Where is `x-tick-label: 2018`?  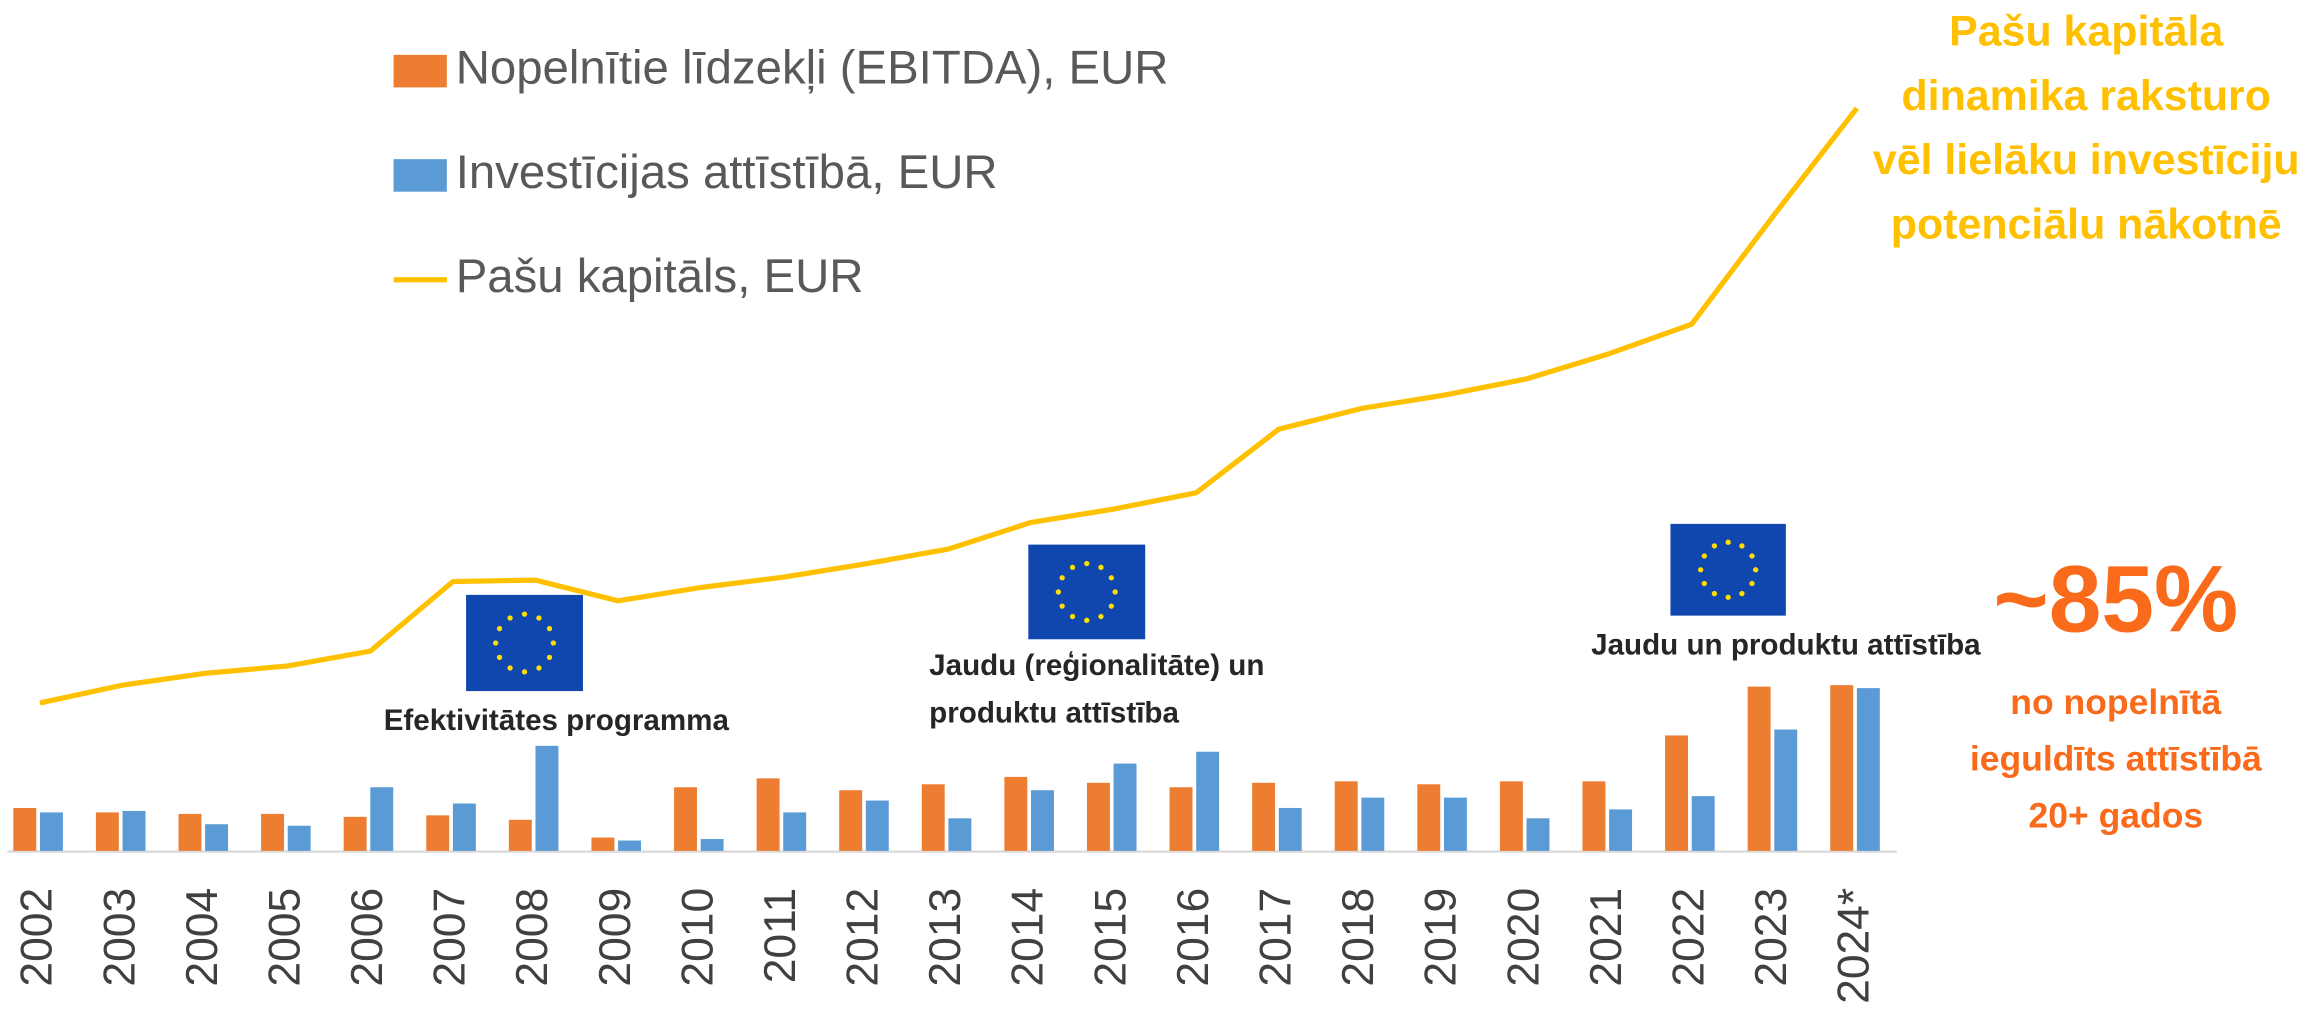
x-tick-label: 2018 is located at coordinates (1358, 937).